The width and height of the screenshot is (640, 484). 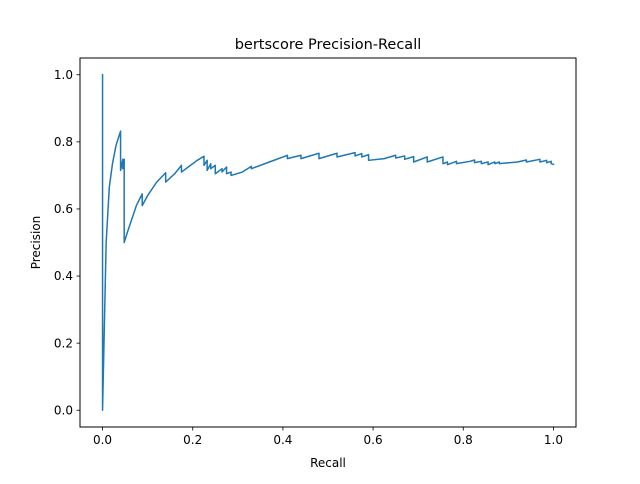 What do you see at coordinates (463, 440) in the screenshot?
I see `x-tick-label: 0.8` at bounding box center [463, 440].